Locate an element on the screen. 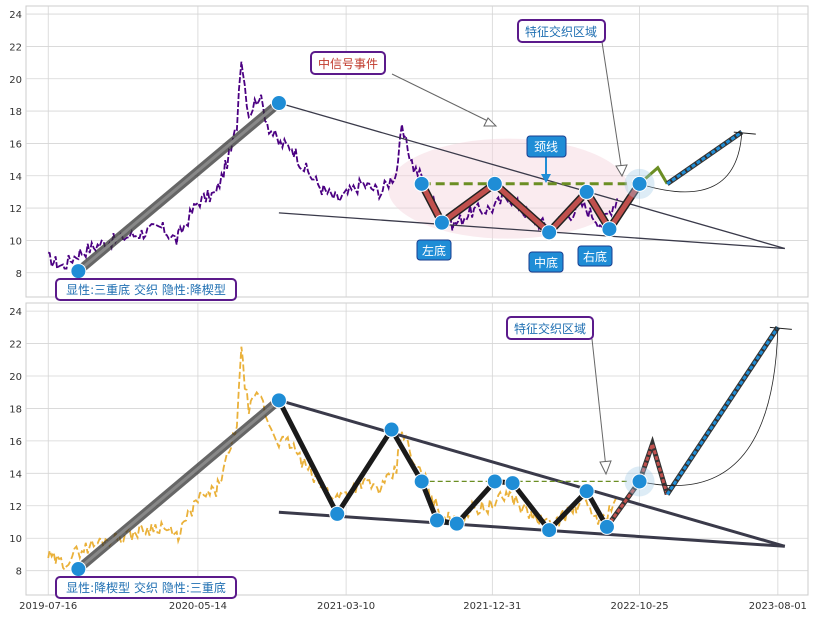  top-label-middle-bottom: 中底 is located at coordinates (546, 262).